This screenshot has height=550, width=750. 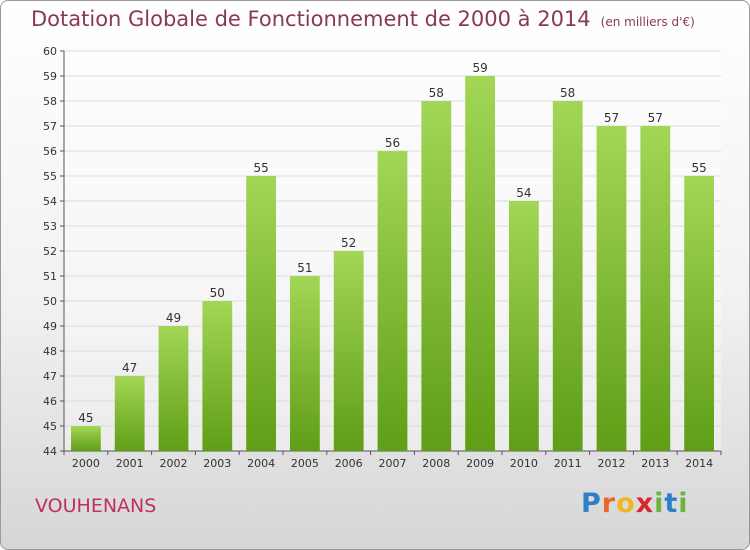 I want to click on x-tick-label: 2011, so click(x=568, y=463).